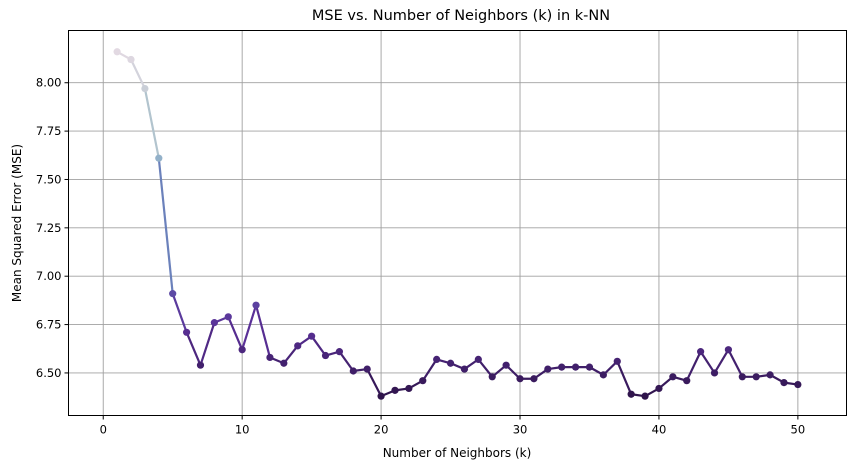 Image resolution: width=855 pixels, height=470 pixels. What do you see at coordinates (457, 453) in the screenshot?
I see `x-axis-label: Number of Neighbors (k)` at bounding box center [457, 453].